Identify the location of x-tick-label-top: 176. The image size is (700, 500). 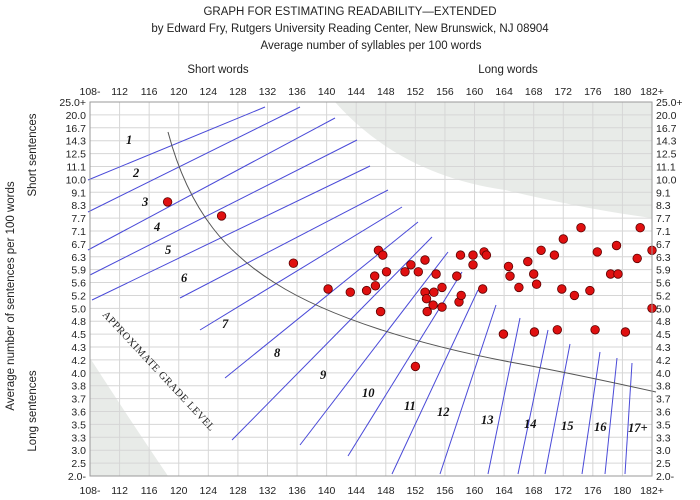
(593, 92).